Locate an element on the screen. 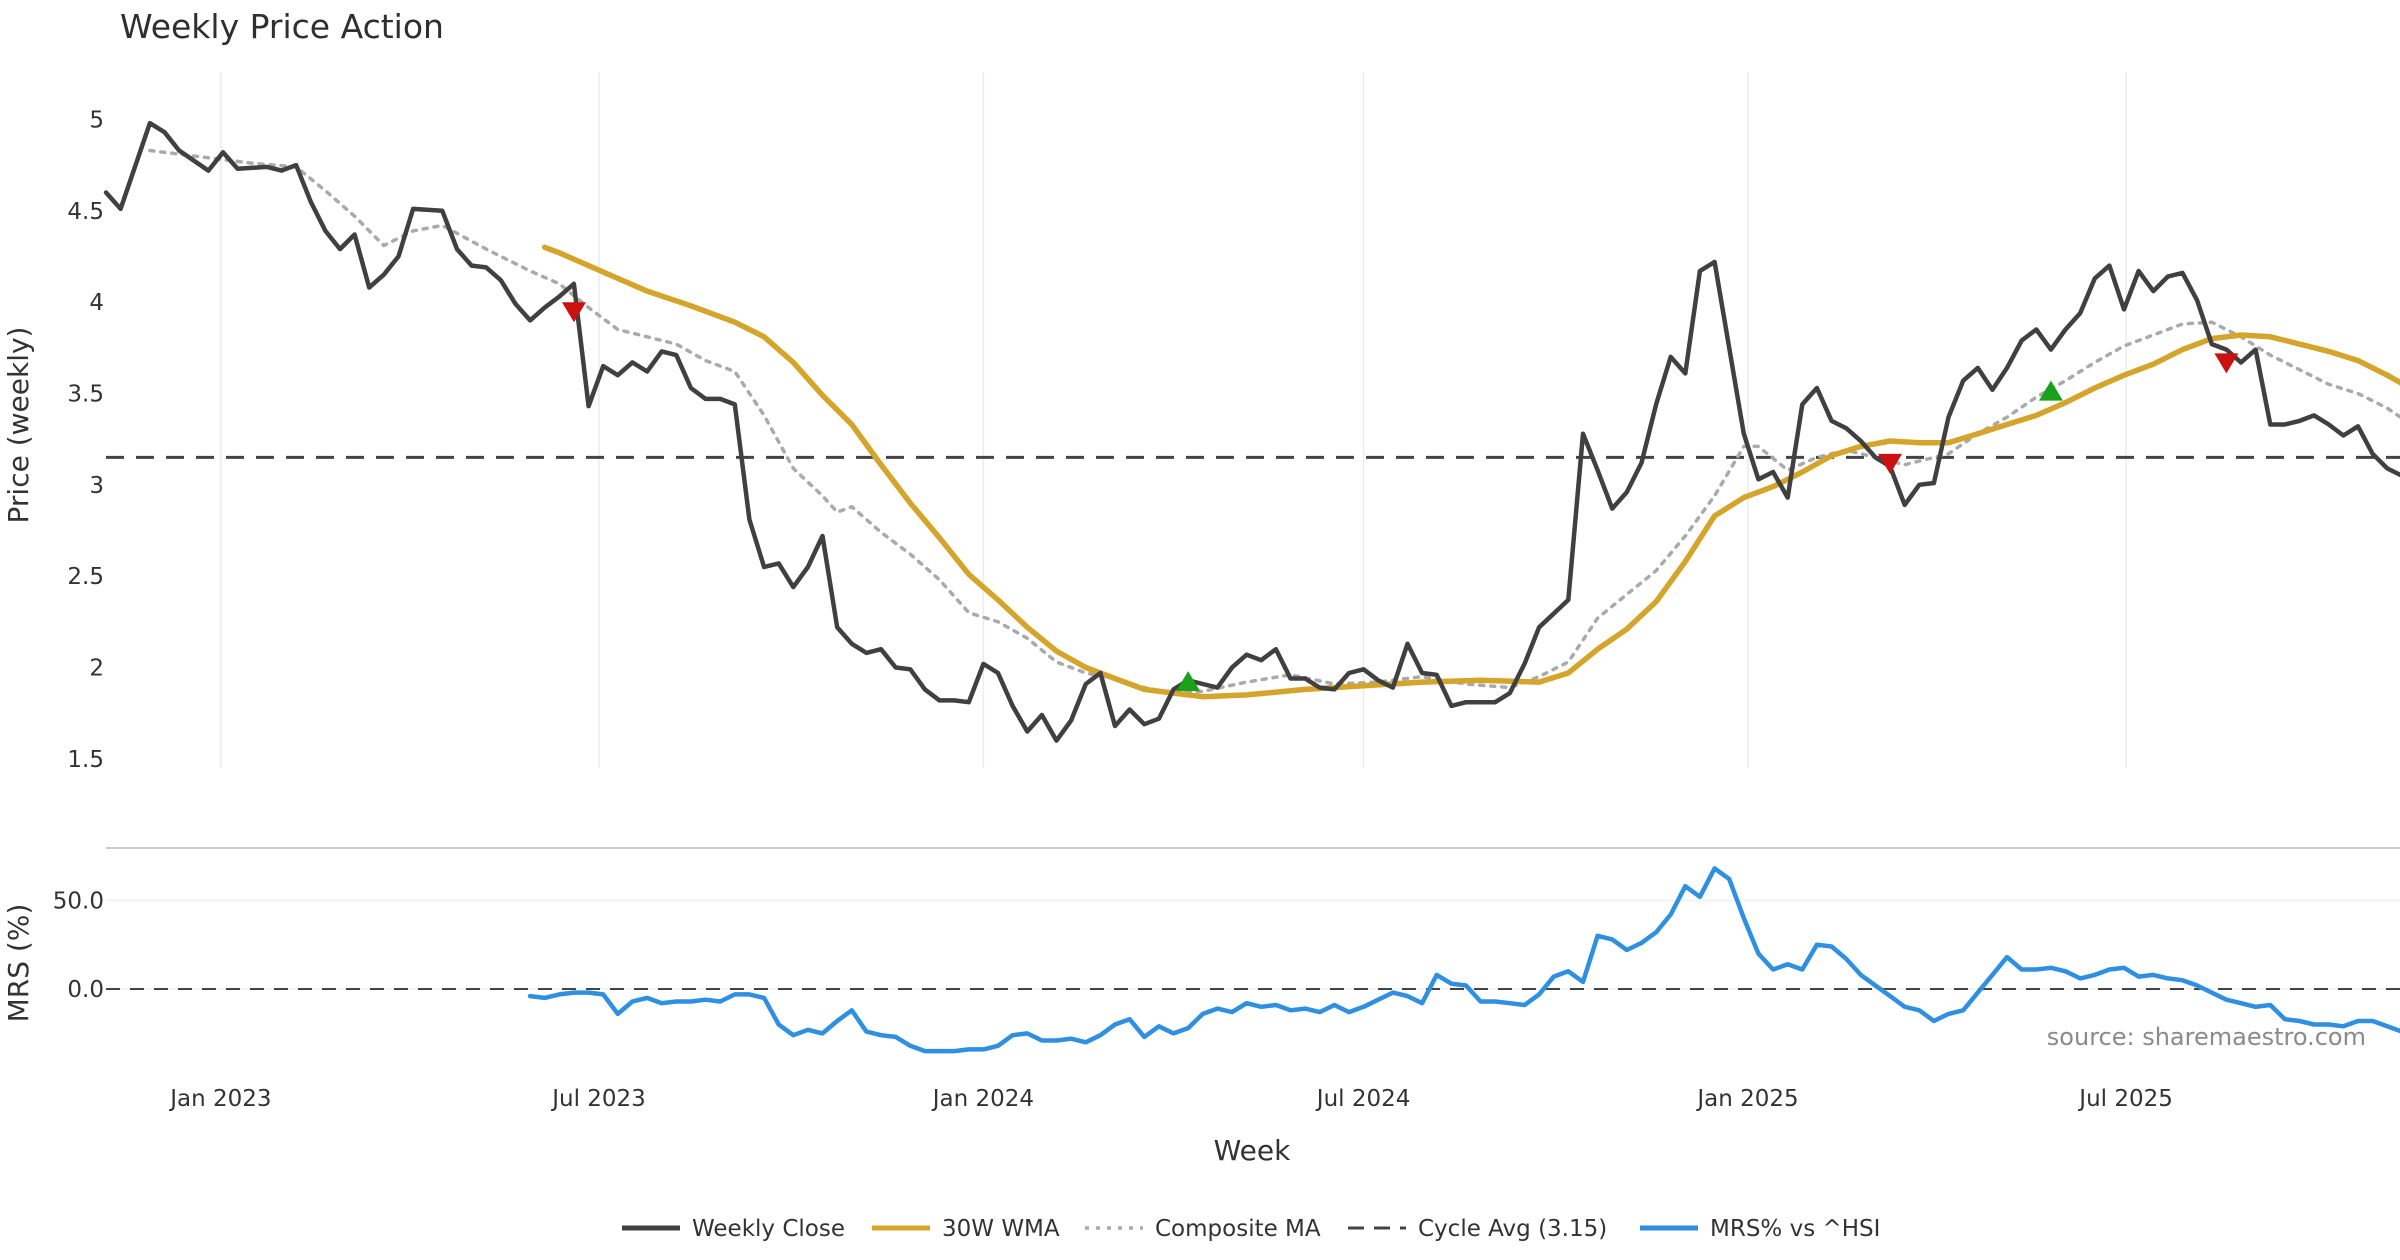  price-y-axis: 1.5 2 2.5 3 3.5 4 4.5 5 is located at coordinates (85, 439).